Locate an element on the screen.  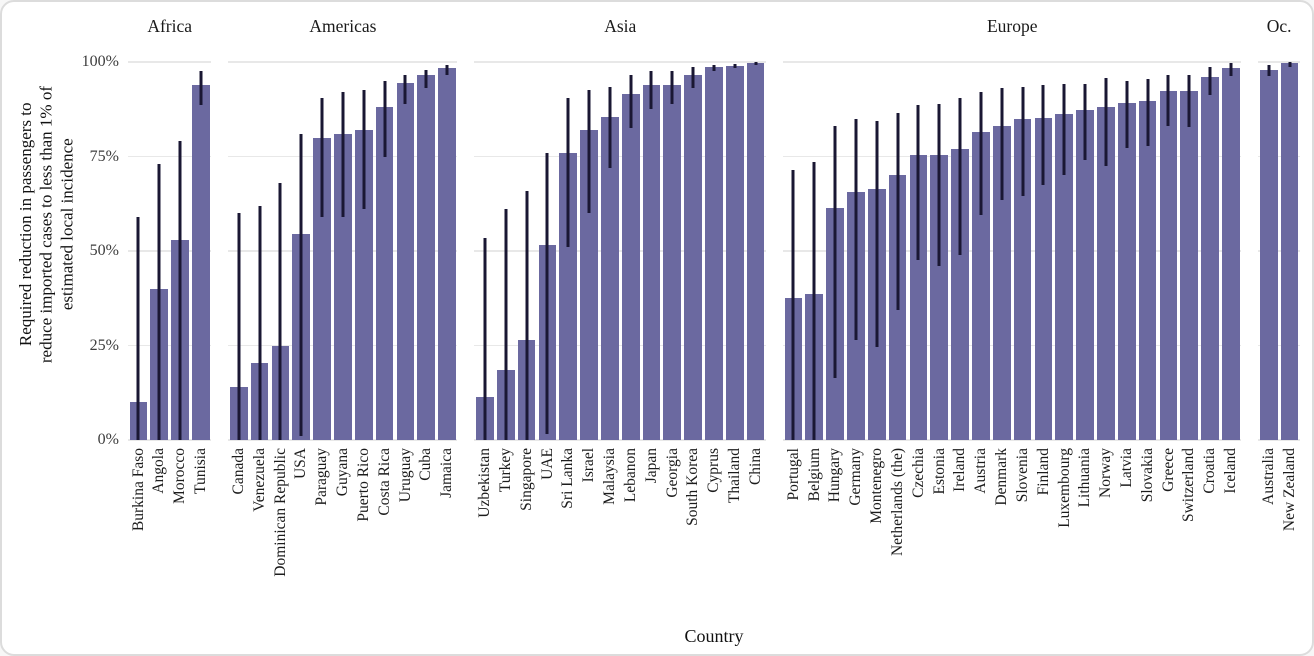
bar-slot-lithuania is located at coordinates (1085, 242).